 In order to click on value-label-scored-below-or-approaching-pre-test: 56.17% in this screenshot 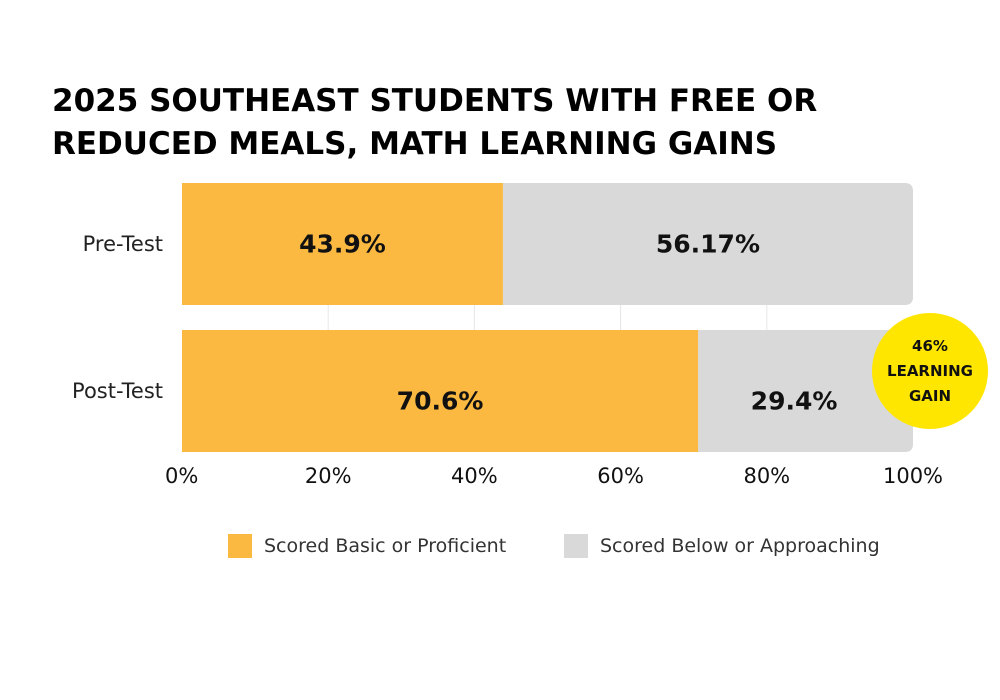, I will do `click(708, 244)`.